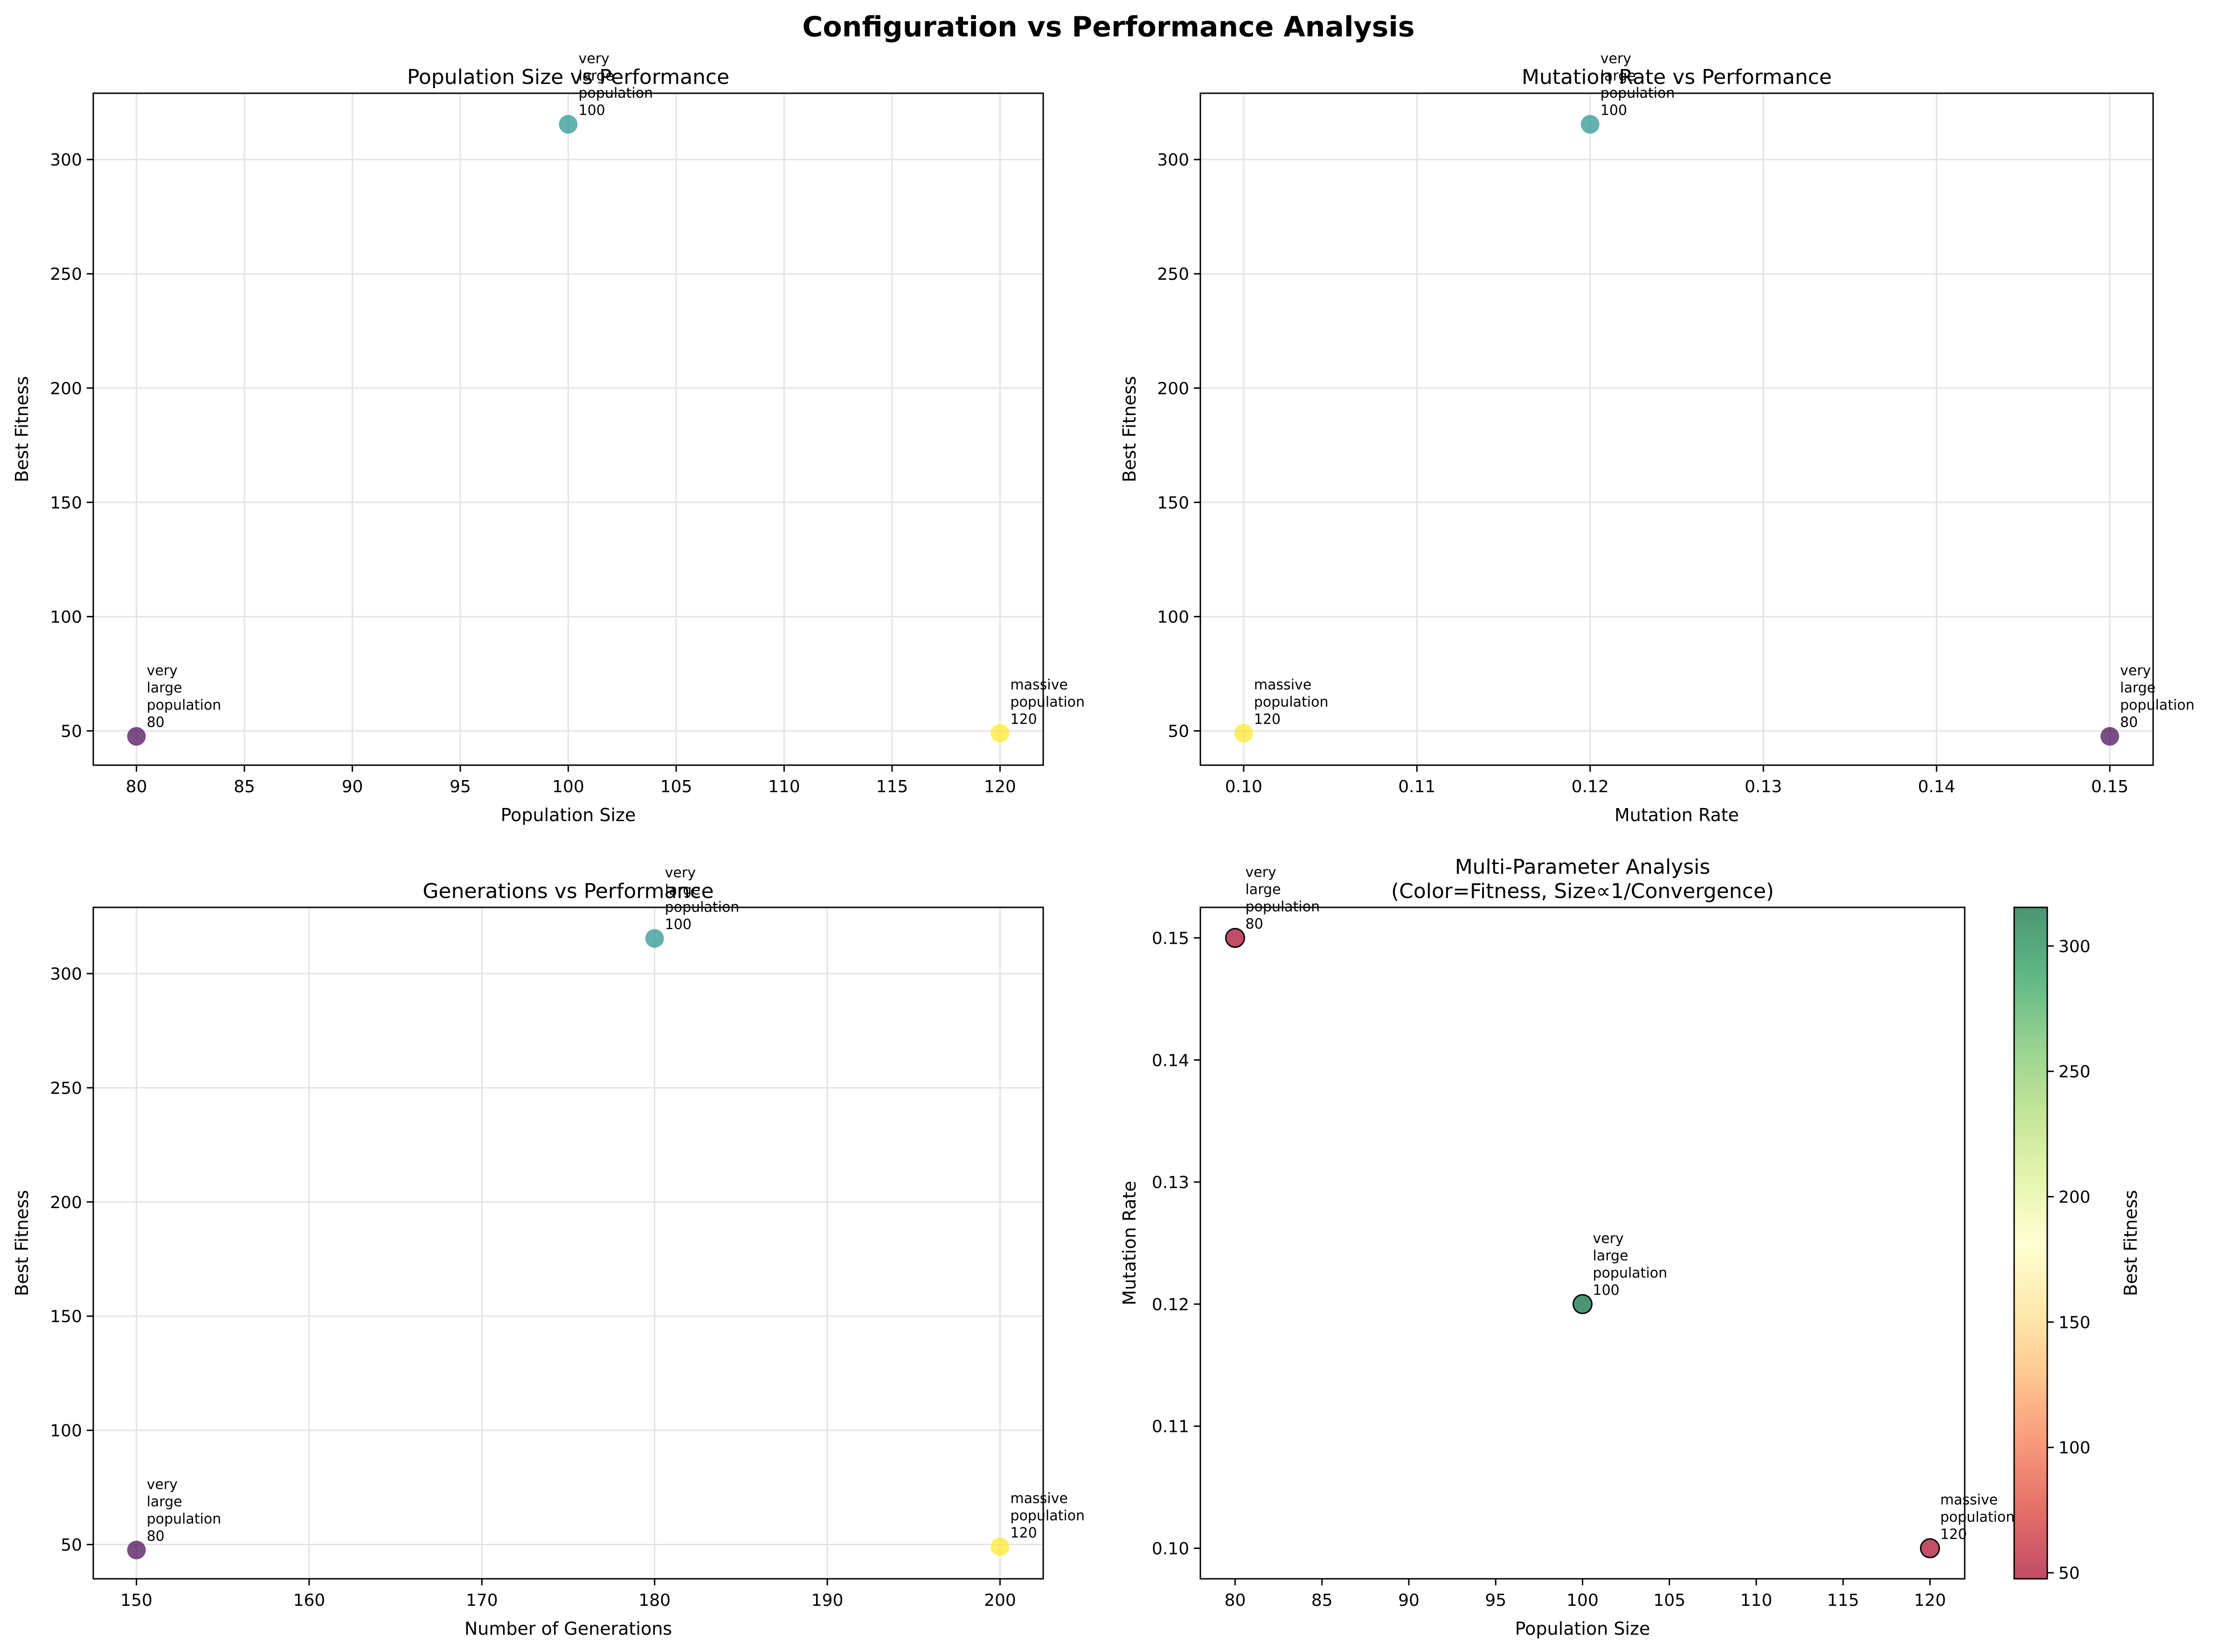 The width and height of the screenshot is (2217, 1652). I want to click on y-tick-label: 0.12, so click(1170, 1304).